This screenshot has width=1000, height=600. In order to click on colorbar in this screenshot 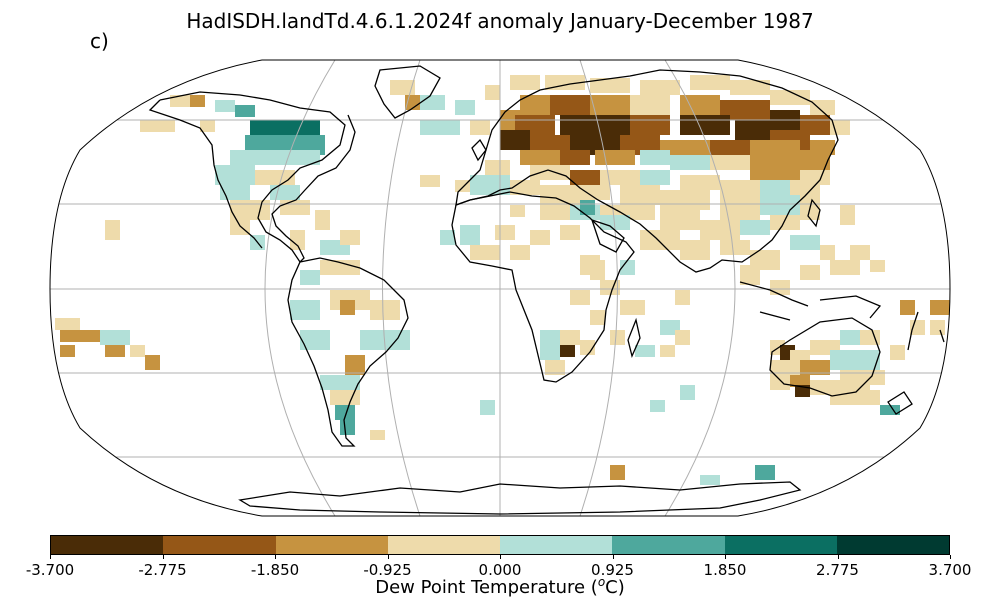, I will do `click(500, 545)`.